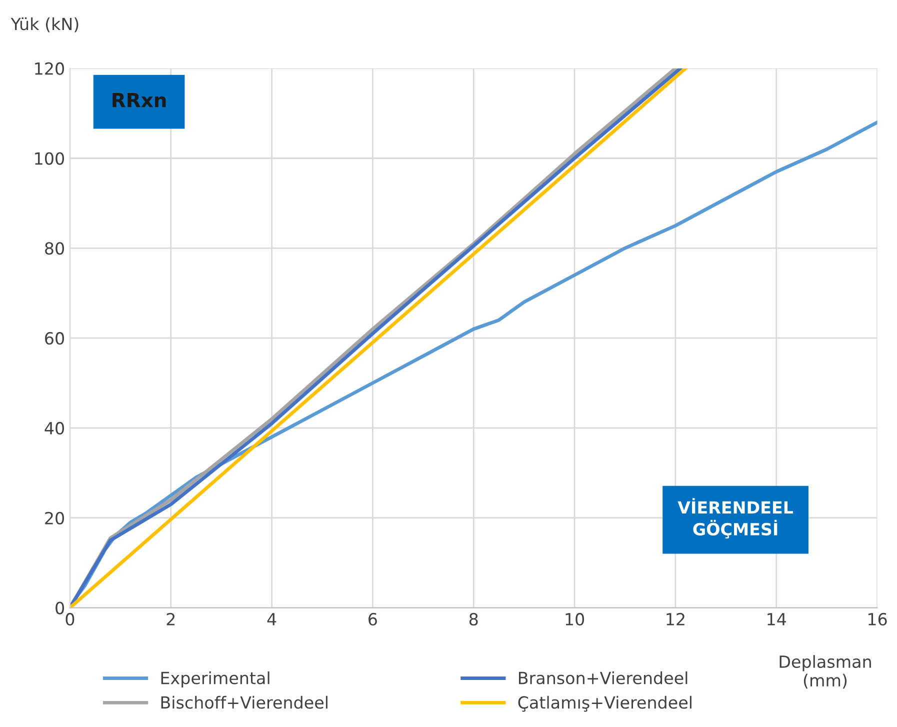 This screenshot has width=897, height=727. What do you see at coordinates (736, 518) in the screenshot?
I see `annotation: VİERENDEEL GÖÇMESİ` at bounding box center [736, 518].